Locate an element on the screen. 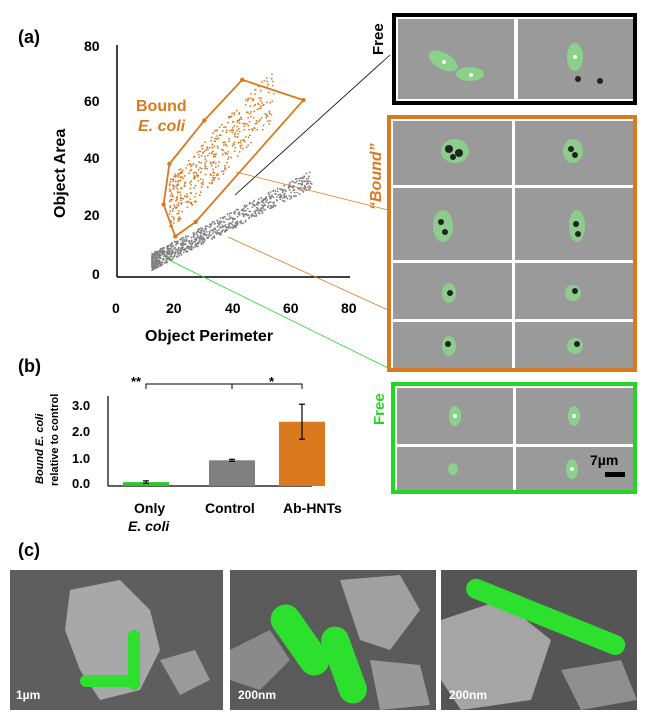 The width and height of the screenshot is (645, 713). sem-image-1: 1µm is located at coordinates (116, 640).